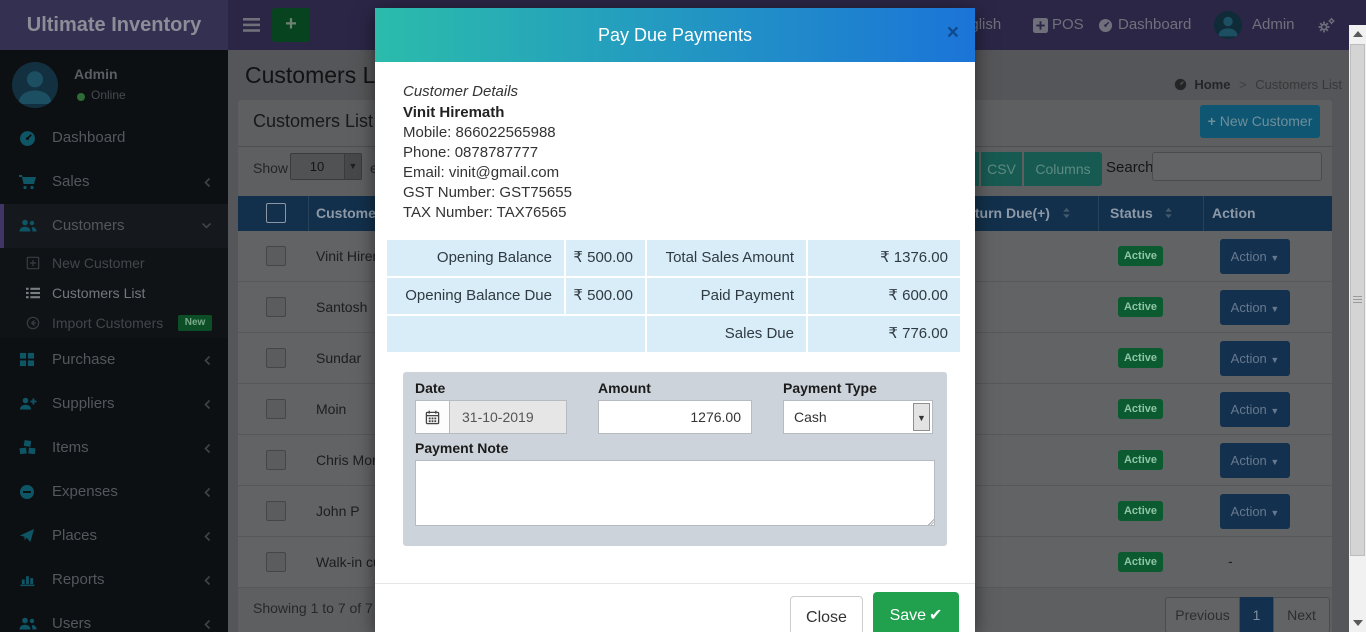 This screenshot has width=1366, height=632. Describe the element at coordinates (1258, 84) in the screenshot. I see `breadcrumb: Home > Customers List` at that location.